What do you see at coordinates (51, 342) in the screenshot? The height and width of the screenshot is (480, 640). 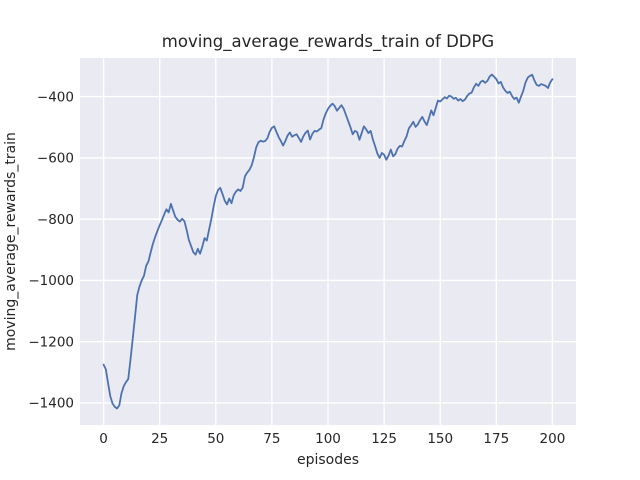 I see `y-tick-label: −1200` at bounding box center [51, 342].